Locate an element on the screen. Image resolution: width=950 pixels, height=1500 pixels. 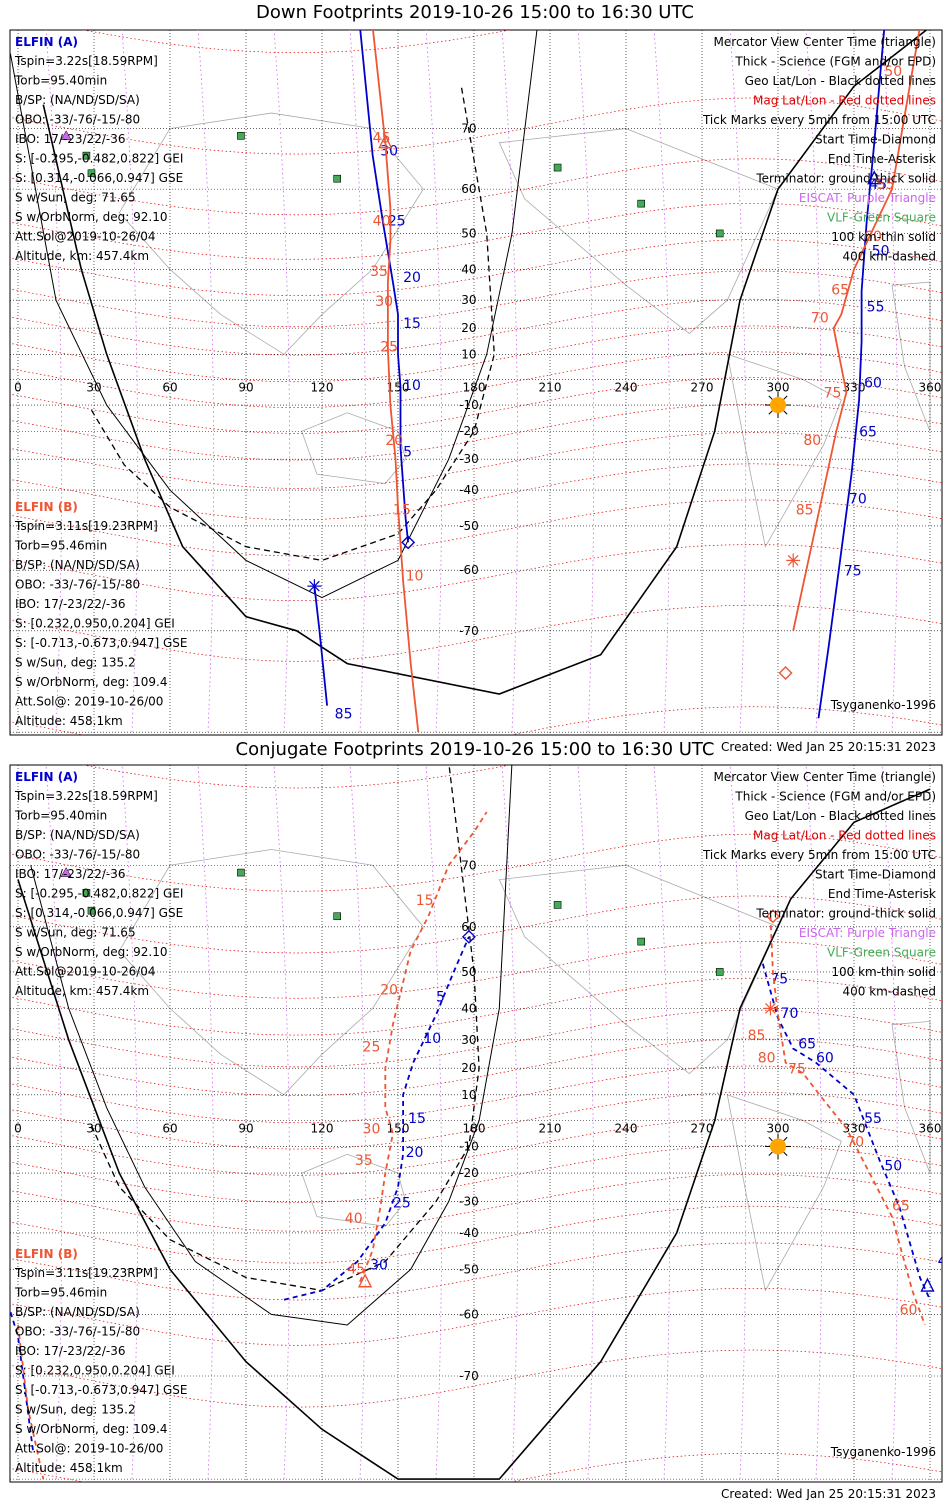
elfin-b-tick-label: 70 is located at coordinates (820, 319).